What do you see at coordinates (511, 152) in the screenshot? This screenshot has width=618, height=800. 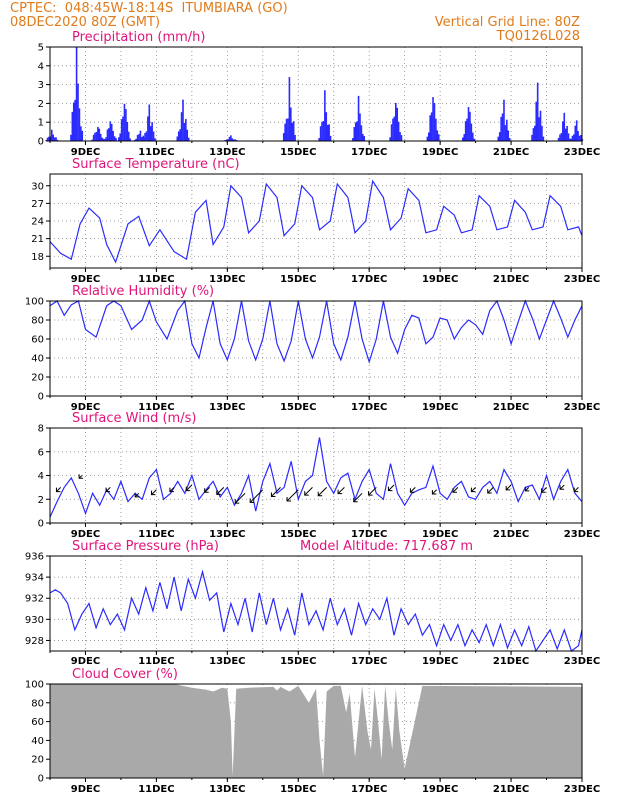 I see `precipitation-xtick-label: 21DEC` at bounding box center [511, 152].